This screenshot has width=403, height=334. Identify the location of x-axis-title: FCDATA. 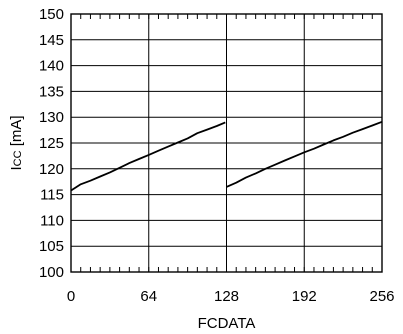
(227, 323).